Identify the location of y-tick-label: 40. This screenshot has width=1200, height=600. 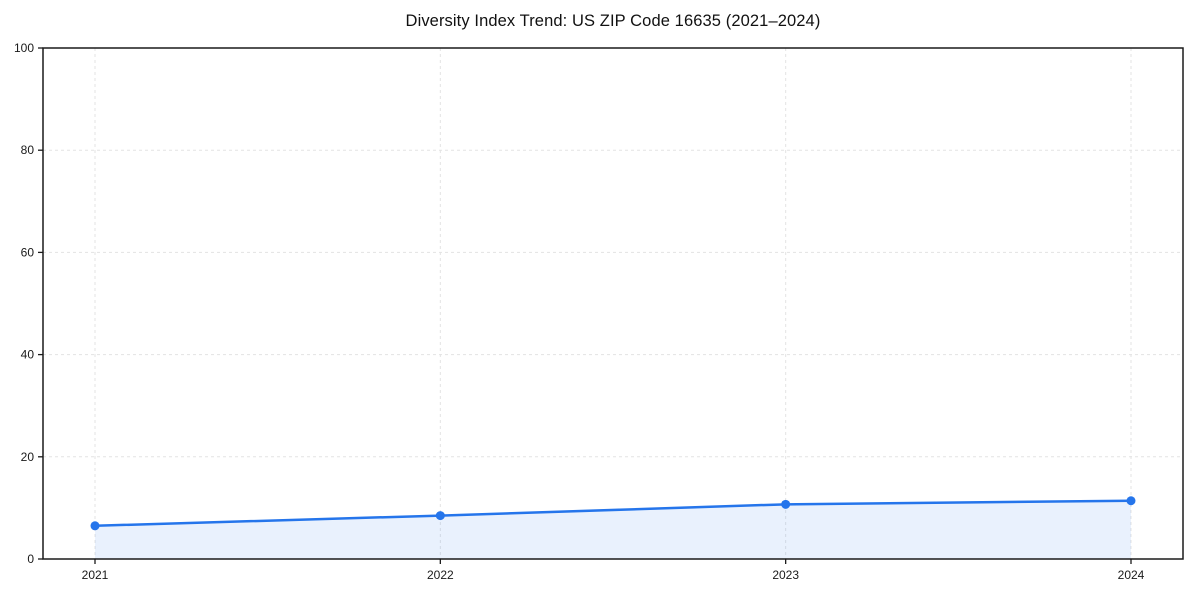
(28, 355).